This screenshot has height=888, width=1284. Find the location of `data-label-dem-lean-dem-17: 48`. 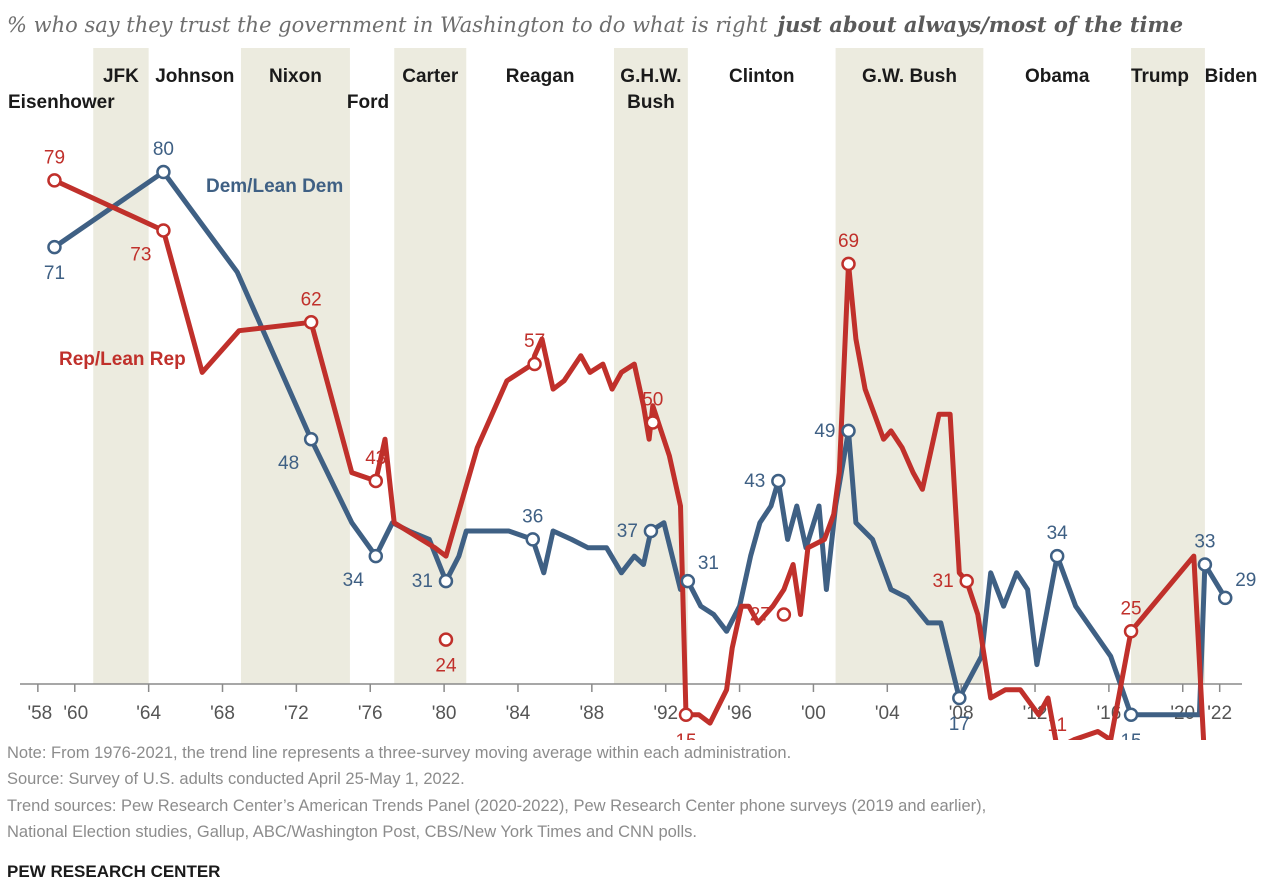

data-label-dem-lean-dem-17: 48 is located at coordinates (288, 463).